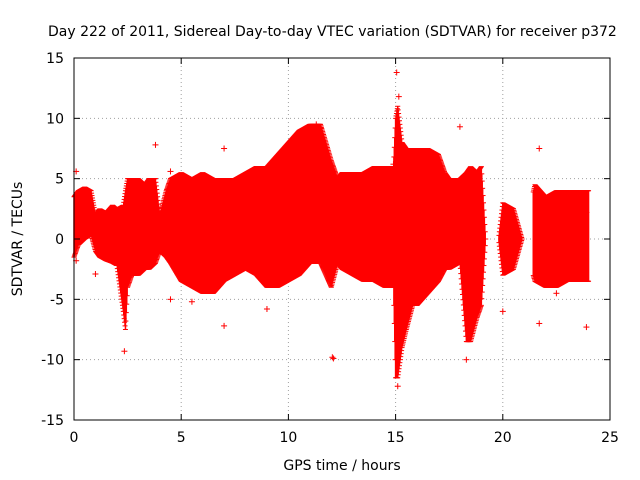  What do you see at coordinates (59, 180) in the screenshot?
I see `y-tick-label: 5` at bounding box center [59, 180].